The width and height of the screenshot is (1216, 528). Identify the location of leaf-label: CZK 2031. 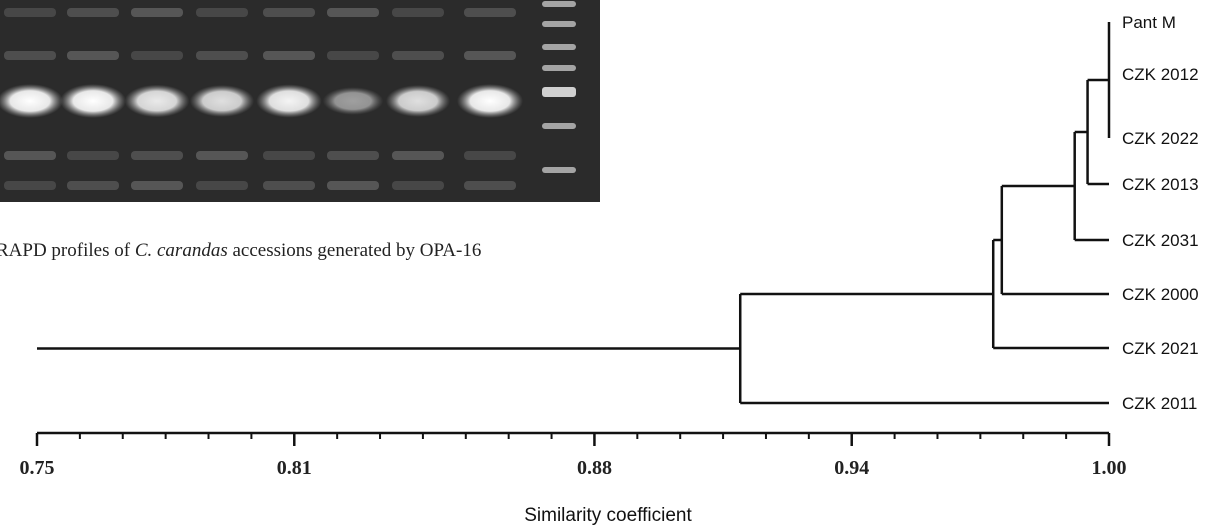
(1160, 240).